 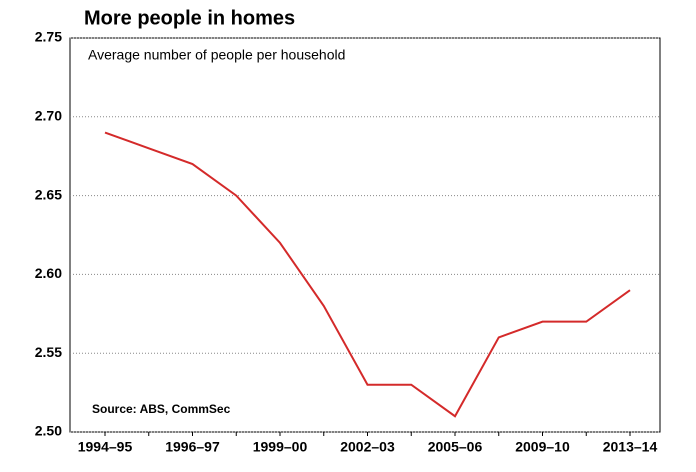 What do you see at coordinates (48, 431) in the screenshot?
I see `y-tick-label: 2.50` at bounding box center [48, 431].